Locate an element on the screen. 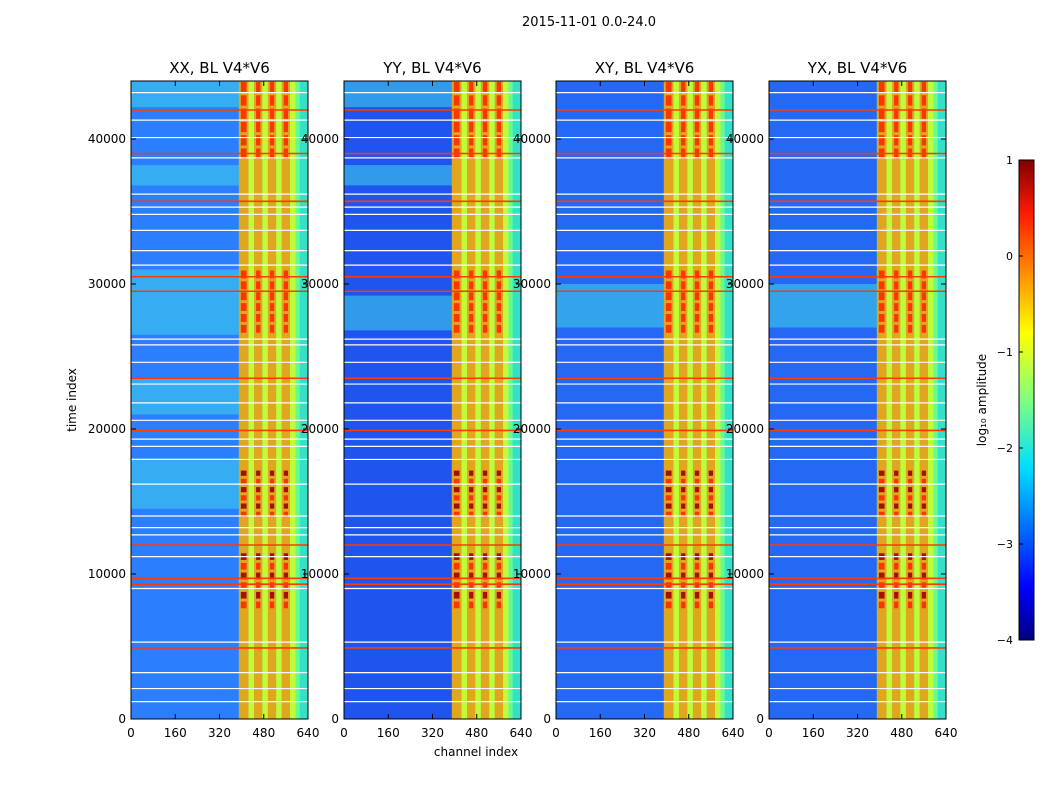 This screenshot has width=1050, height=800. colorbar-tick-label: 1 is located at coordinates (1009, 160).